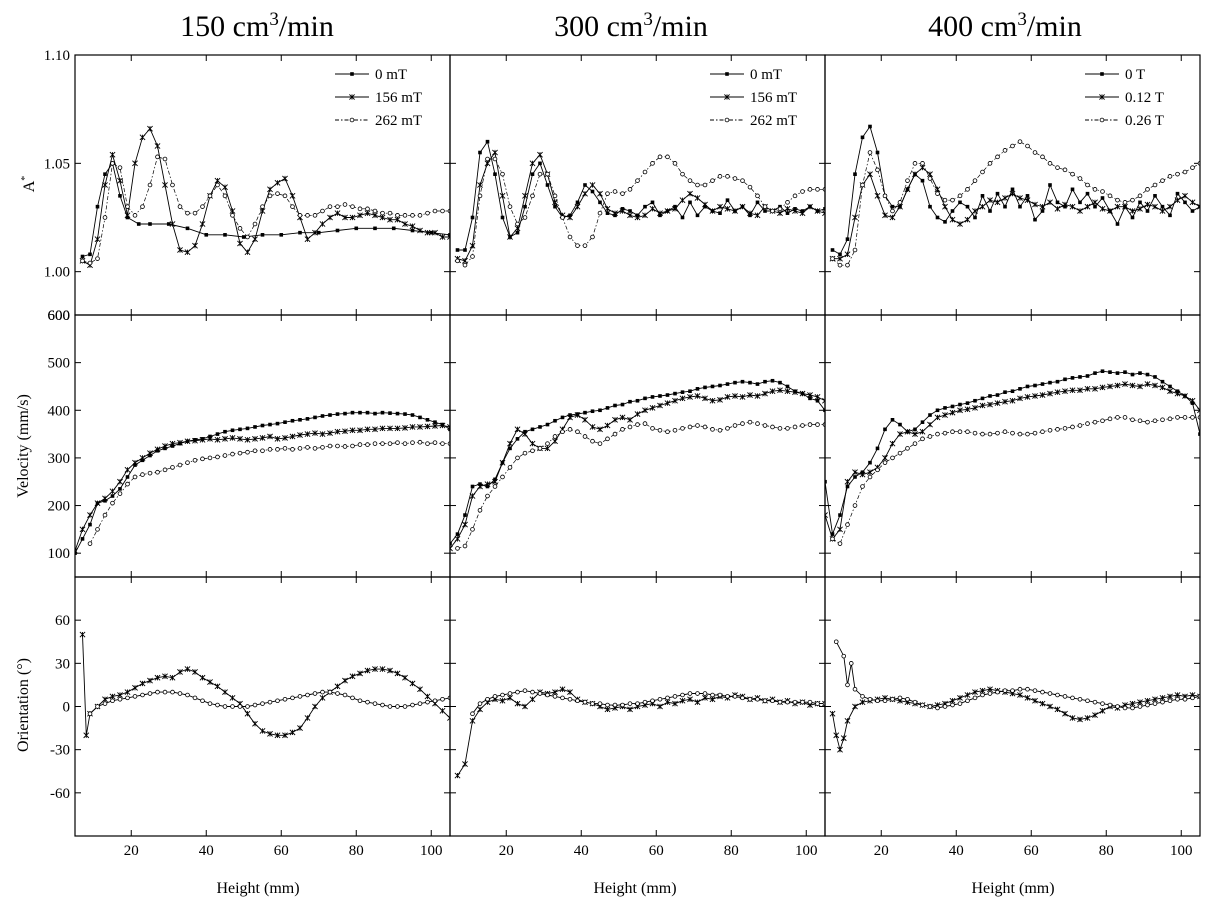  Describe the element at coordinates (727, 120) in the screenshot. I see `legend-marker` at that location.